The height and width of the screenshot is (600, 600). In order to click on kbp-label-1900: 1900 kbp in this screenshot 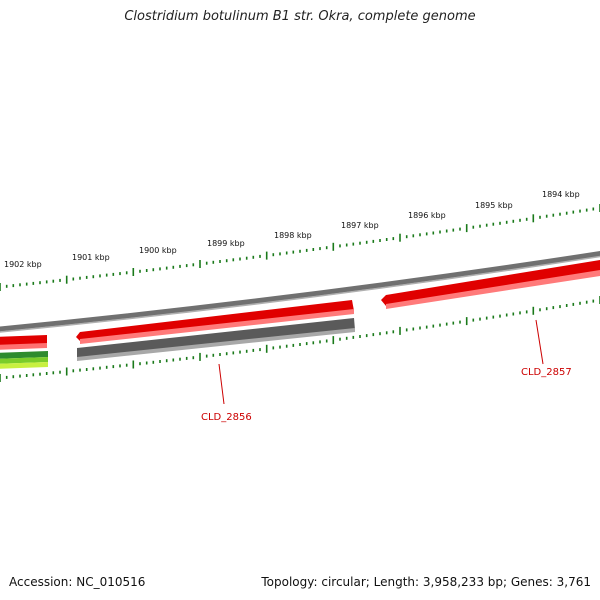, I will do `click(158, 250)`.